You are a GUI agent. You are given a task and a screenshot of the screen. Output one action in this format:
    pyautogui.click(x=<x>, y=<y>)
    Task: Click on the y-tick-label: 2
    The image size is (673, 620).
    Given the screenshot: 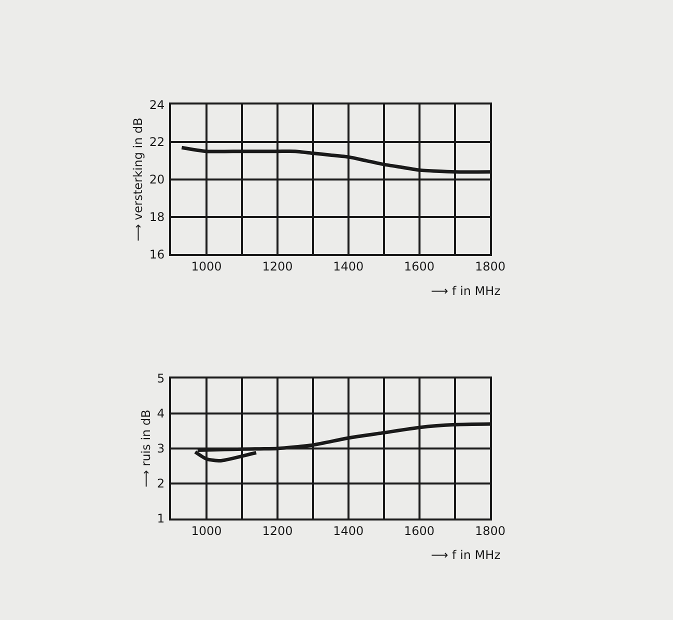 What is the action you would take?
    pyautogui.click(x=161, y=483)
    